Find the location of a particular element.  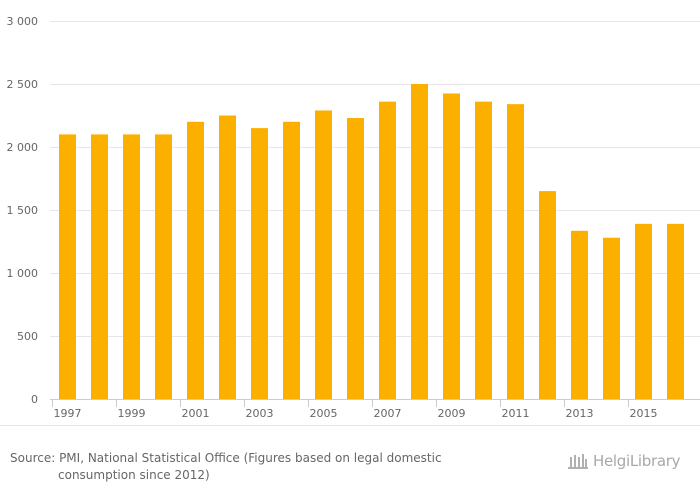

bar-2009 is located at coordinates (451, 246).